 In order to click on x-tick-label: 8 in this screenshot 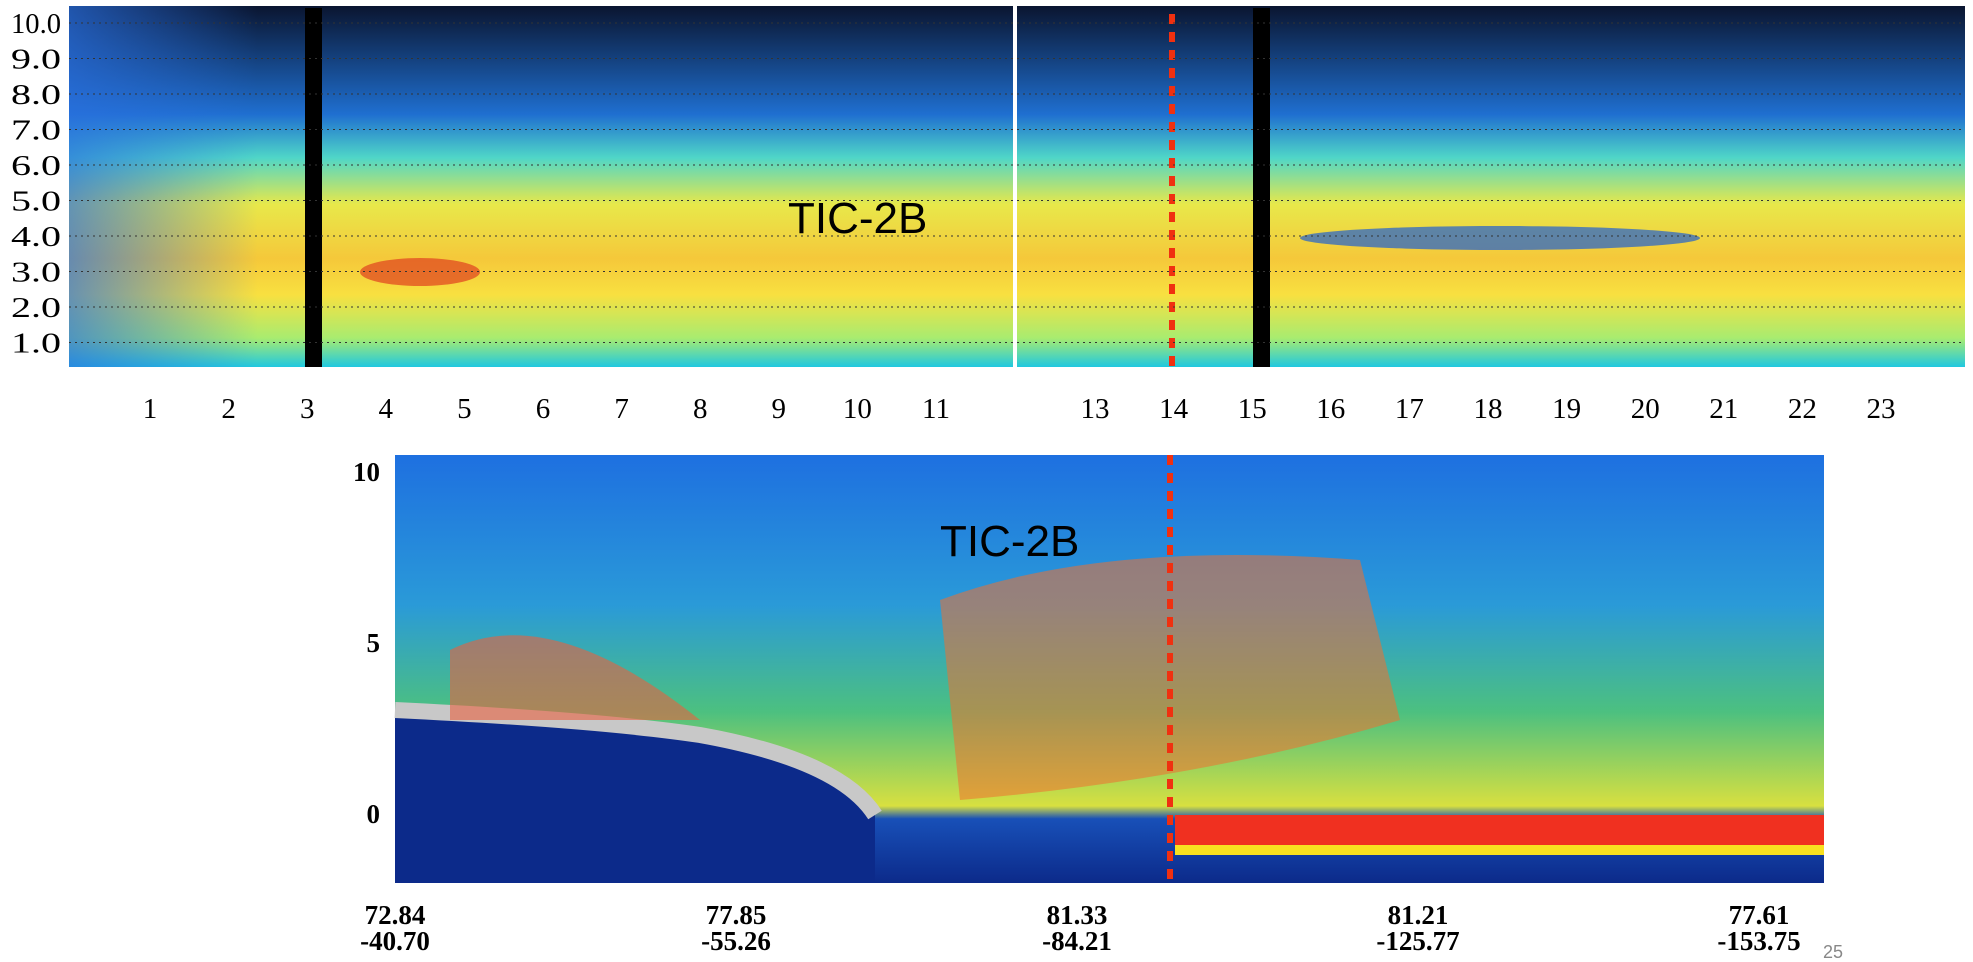, I will do `click(700, 409)`.